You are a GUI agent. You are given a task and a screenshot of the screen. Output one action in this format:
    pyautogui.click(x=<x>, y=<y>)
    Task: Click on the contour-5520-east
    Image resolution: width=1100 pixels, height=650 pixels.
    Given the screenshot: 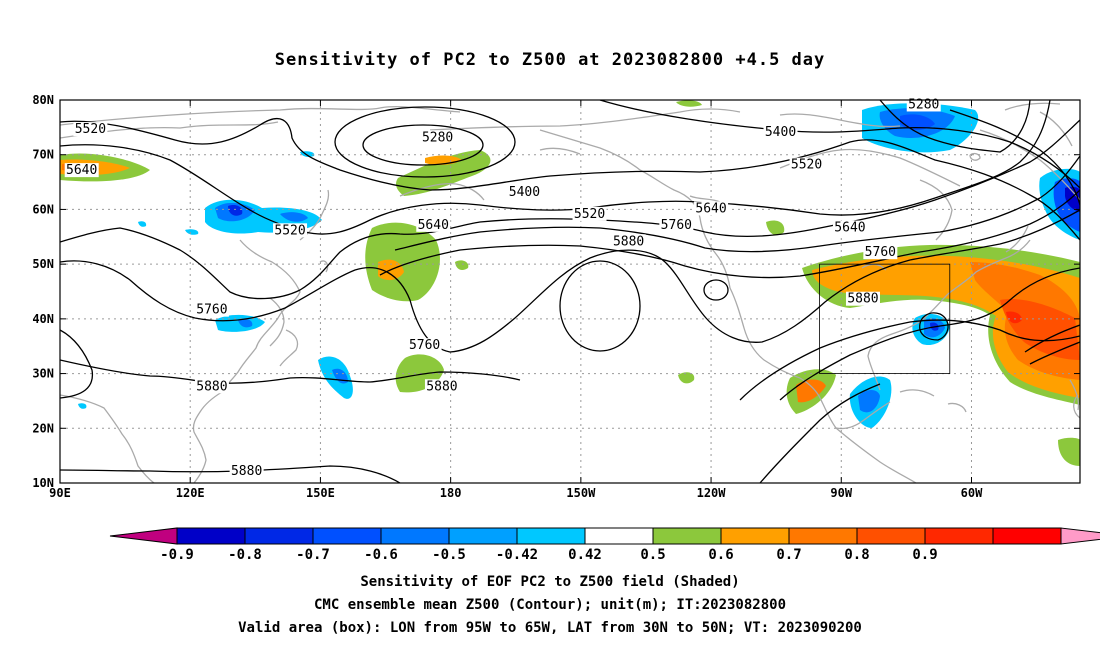 What is the action you would take?
    pyautogui.click(x=1014, y=157)
    